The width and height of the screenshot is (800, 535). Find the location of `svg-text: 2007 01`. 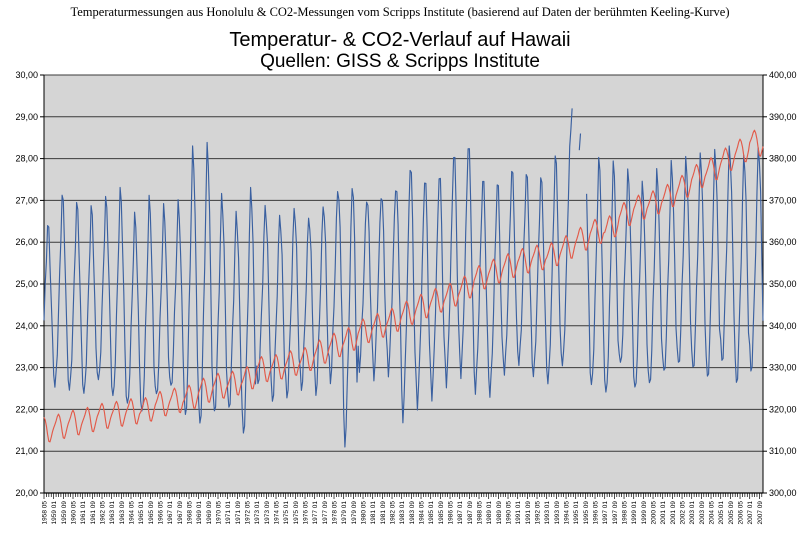

svg-text: 2007 01 is located at coordinates (750, 513).